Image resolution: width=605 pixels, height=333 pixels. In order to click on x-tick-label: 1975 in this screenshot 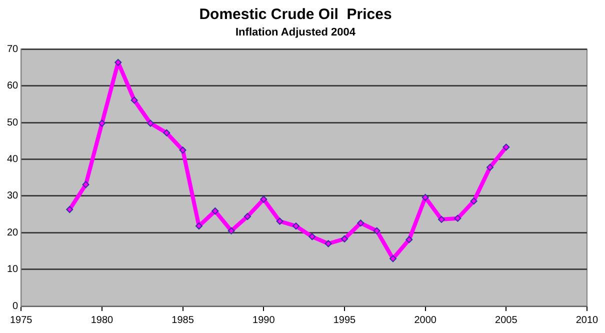, I will do `click(21, 320)`.